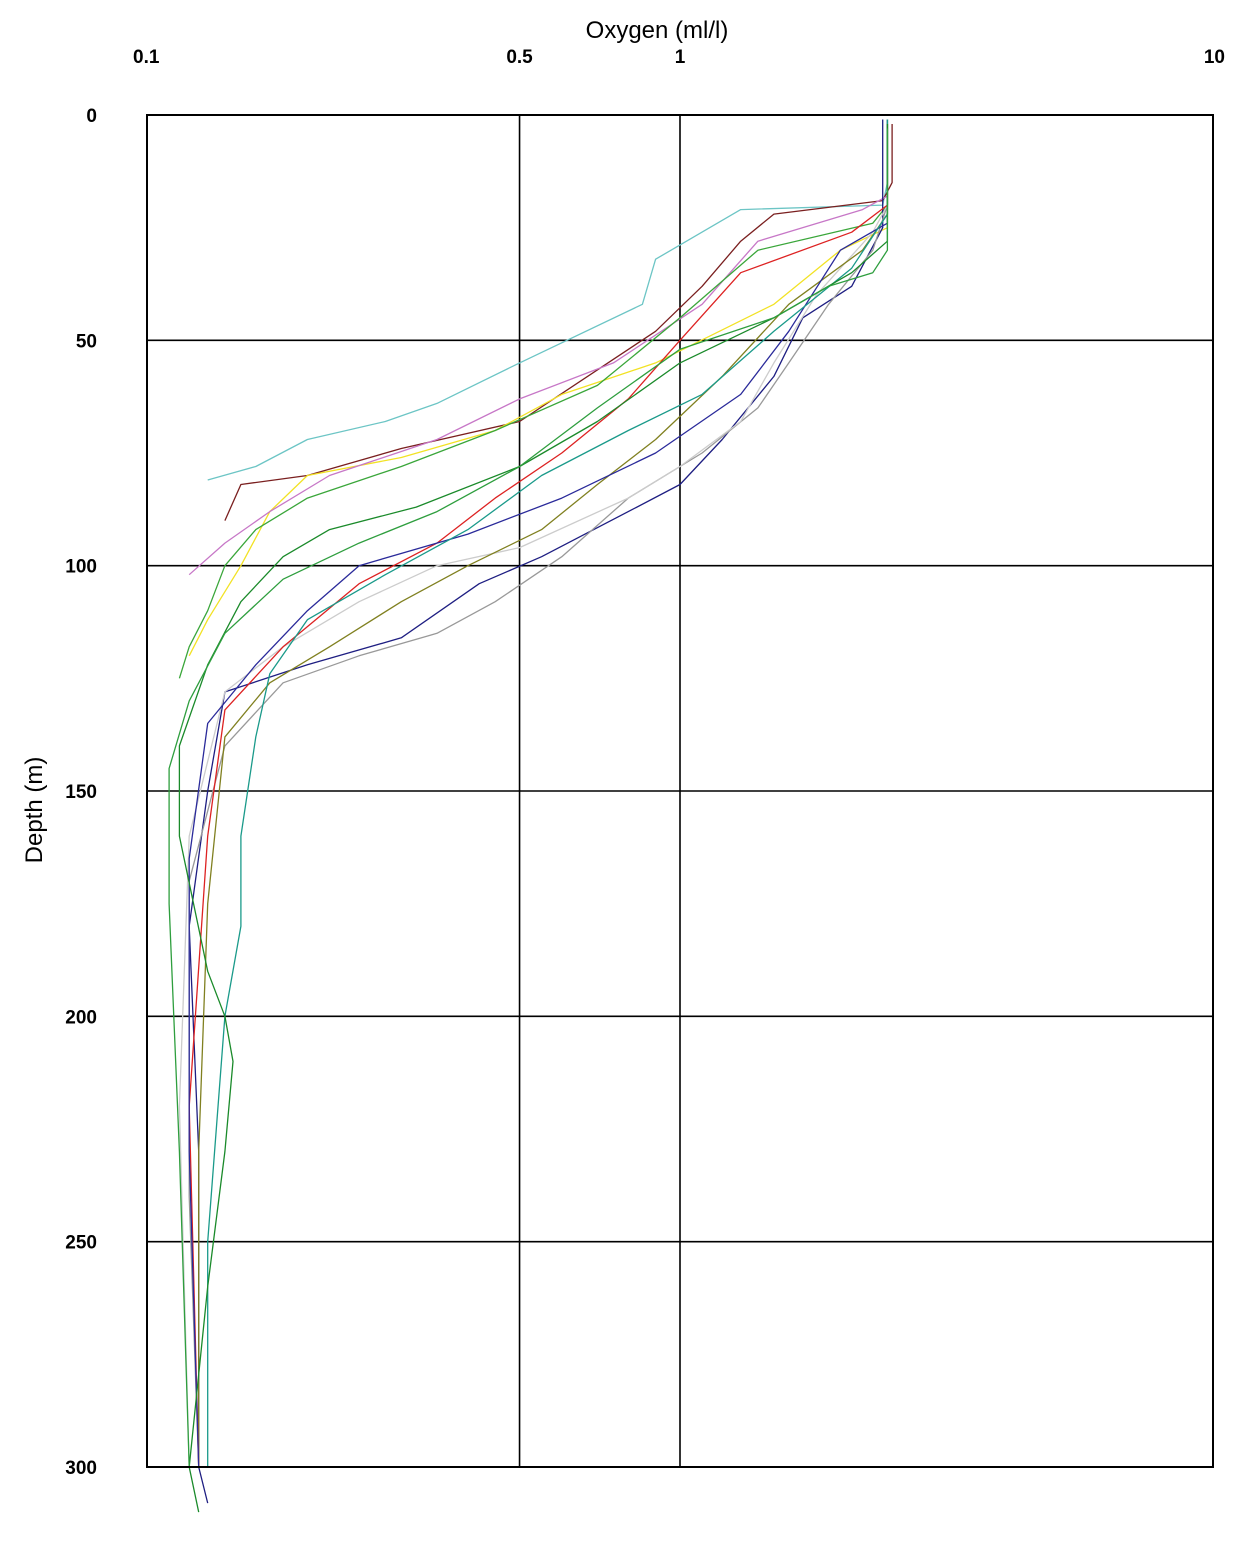 The height and width of the screenshot is (1549, 1241). Describe the element at coordinates (34, 810) in the screenshot. I see `y-axis-title: Depth (m)` at that location.